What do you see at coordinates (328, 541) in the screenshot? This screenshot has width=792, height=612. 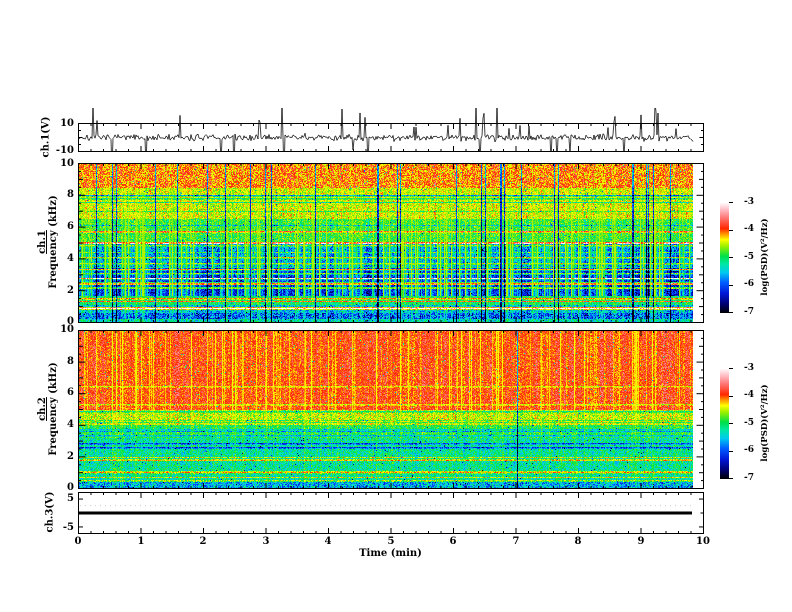 I see `x-tick: 4` at bounding box center [328, 541].